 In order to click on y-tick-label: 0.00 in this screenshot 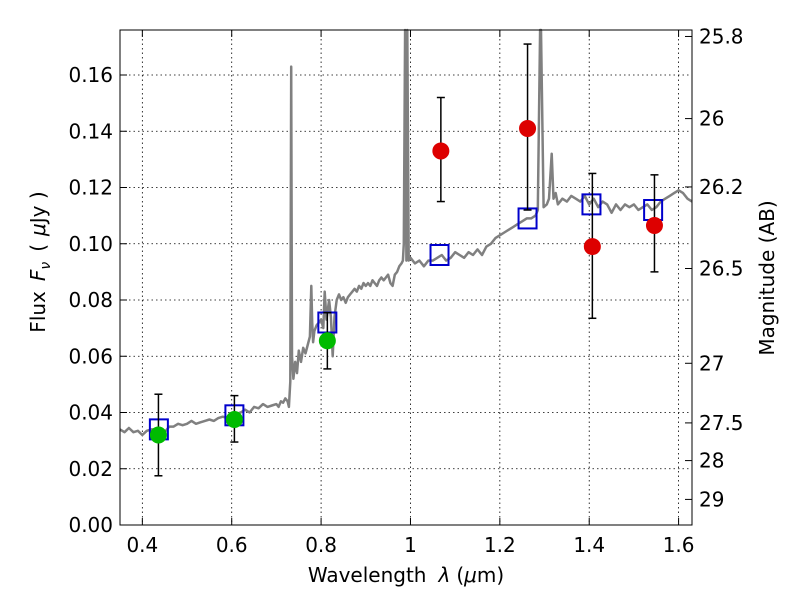, I will do `click(90, 525)`.